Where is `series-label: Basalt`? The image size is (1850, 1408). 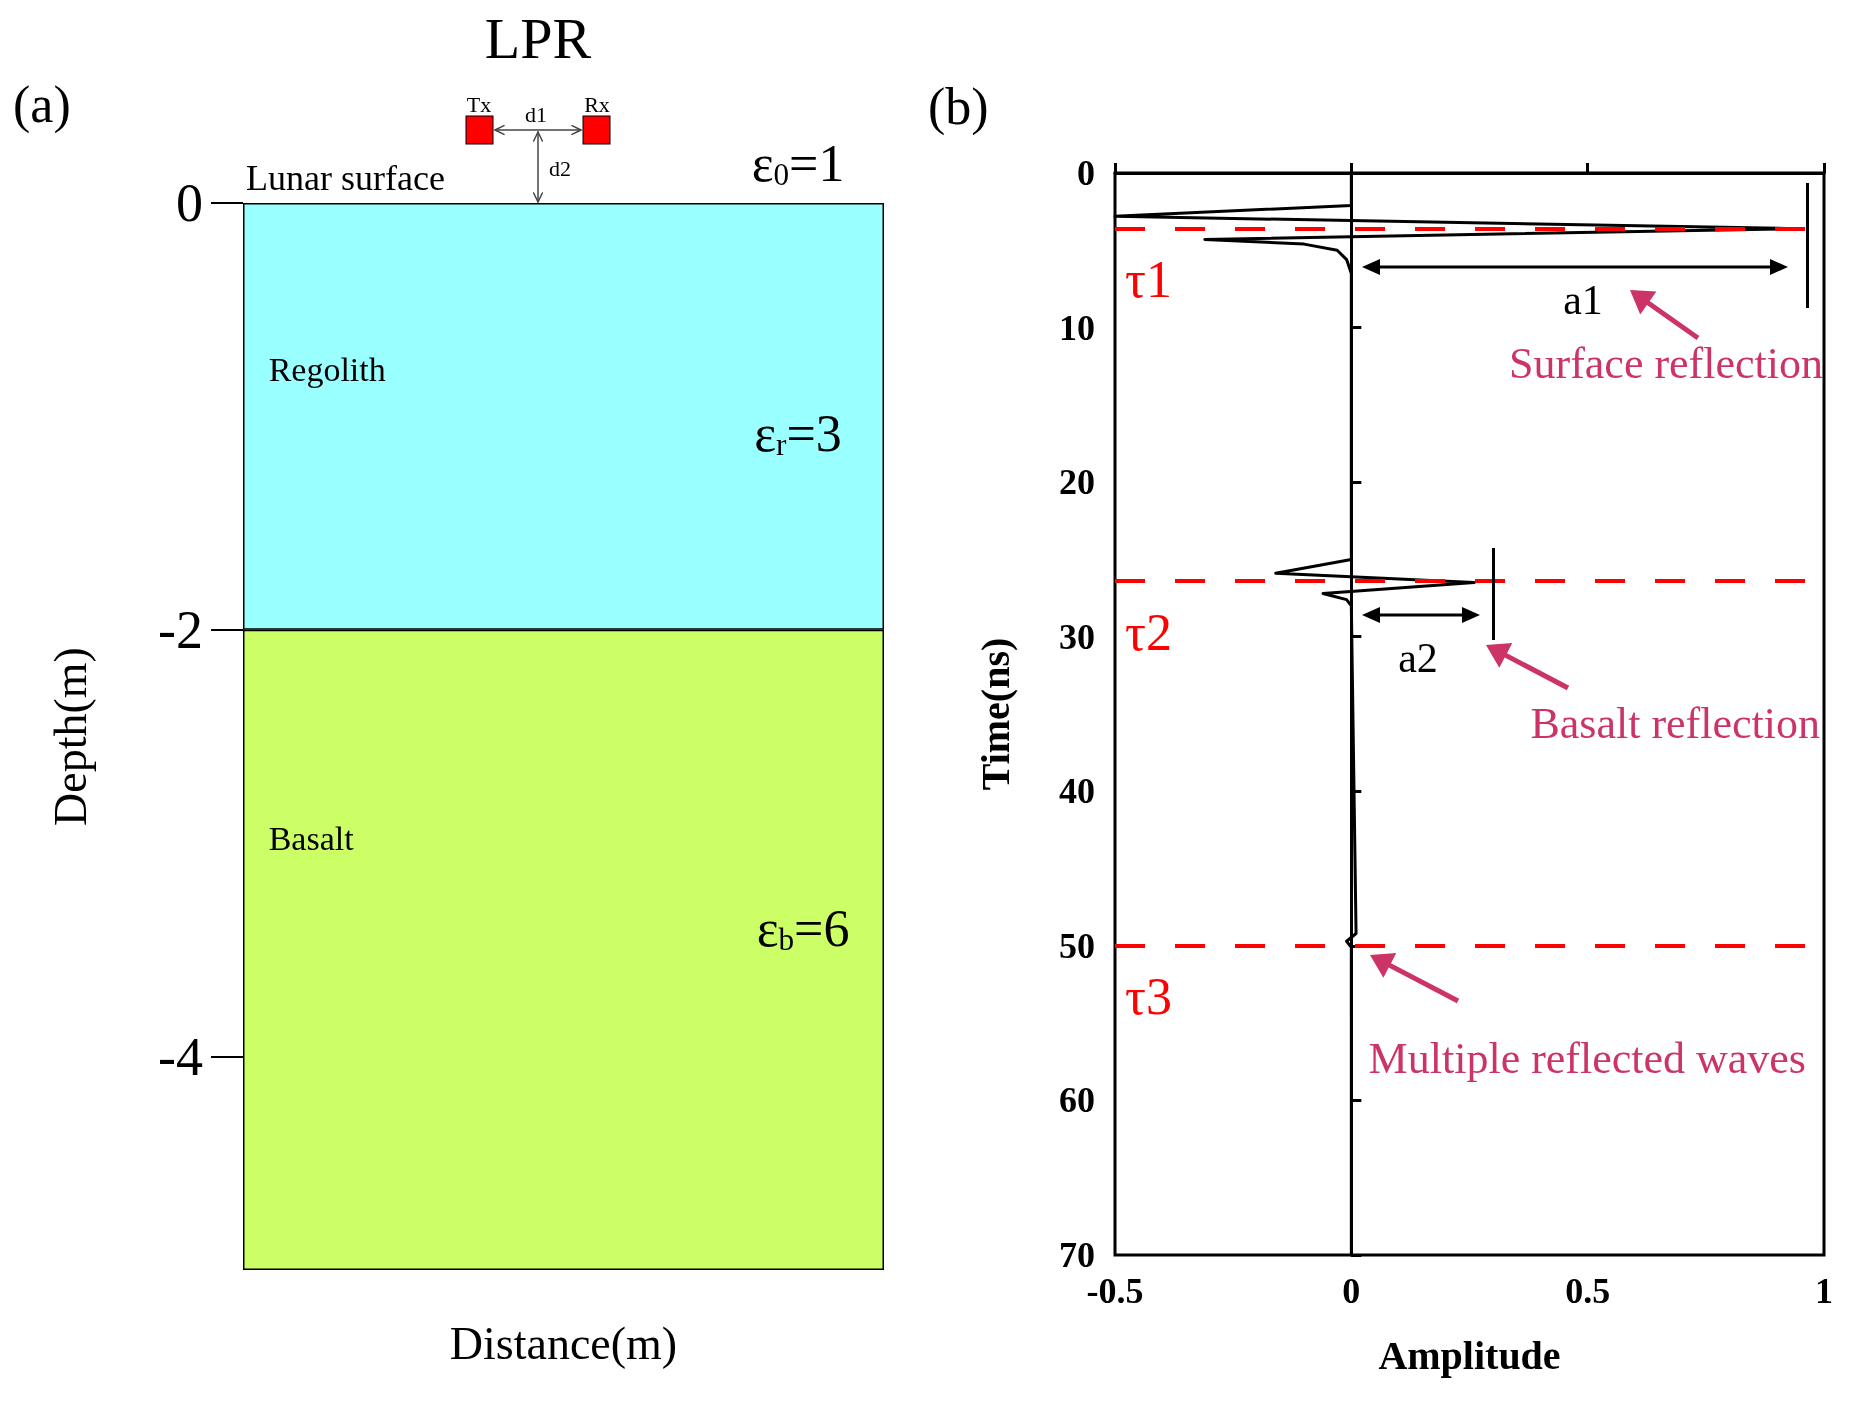 series-label: Basalt is located at coordinates (311, 839).